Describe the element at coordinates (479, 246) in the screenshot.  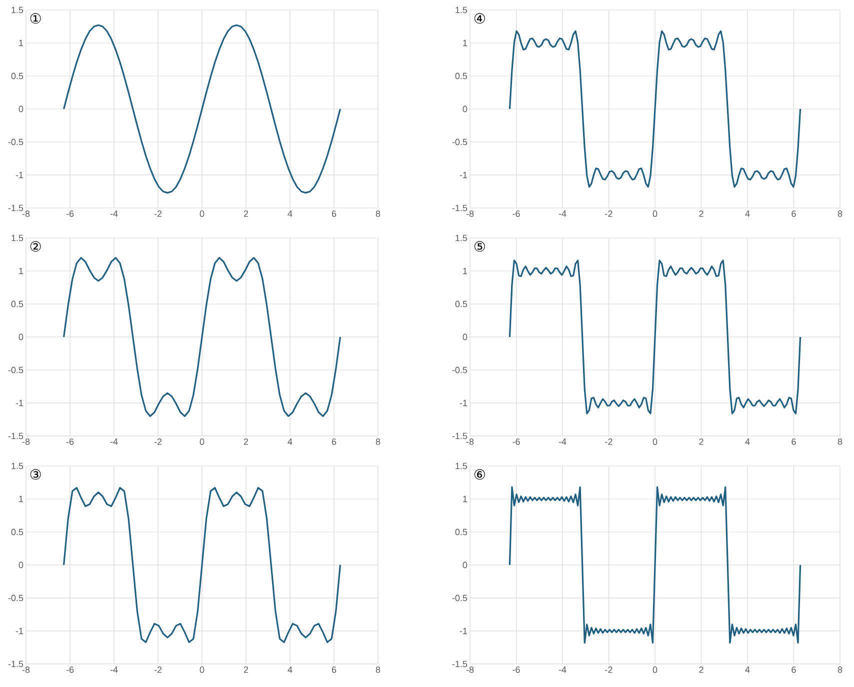
I see `chart-title: ⑤` at that location.